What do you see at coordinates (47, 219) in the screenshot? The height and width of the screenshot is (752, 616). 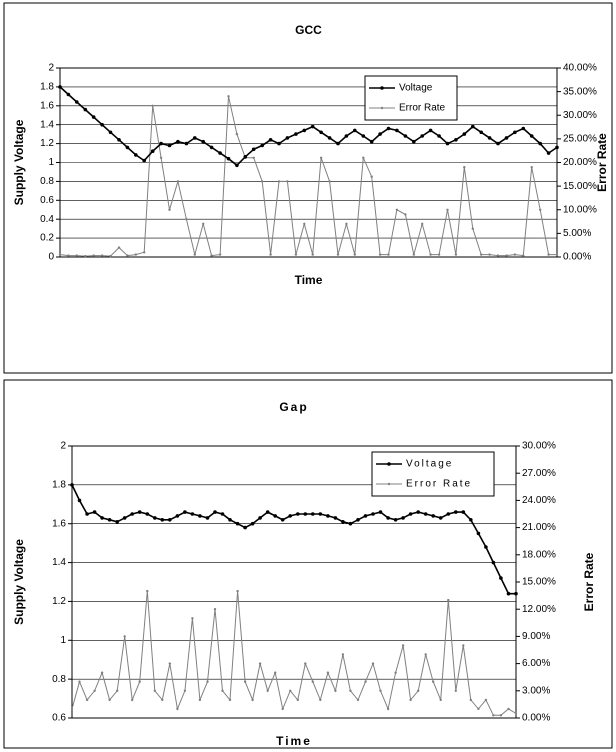 I see `y-tick-label: 0.4` at bounding box center [47, 219].